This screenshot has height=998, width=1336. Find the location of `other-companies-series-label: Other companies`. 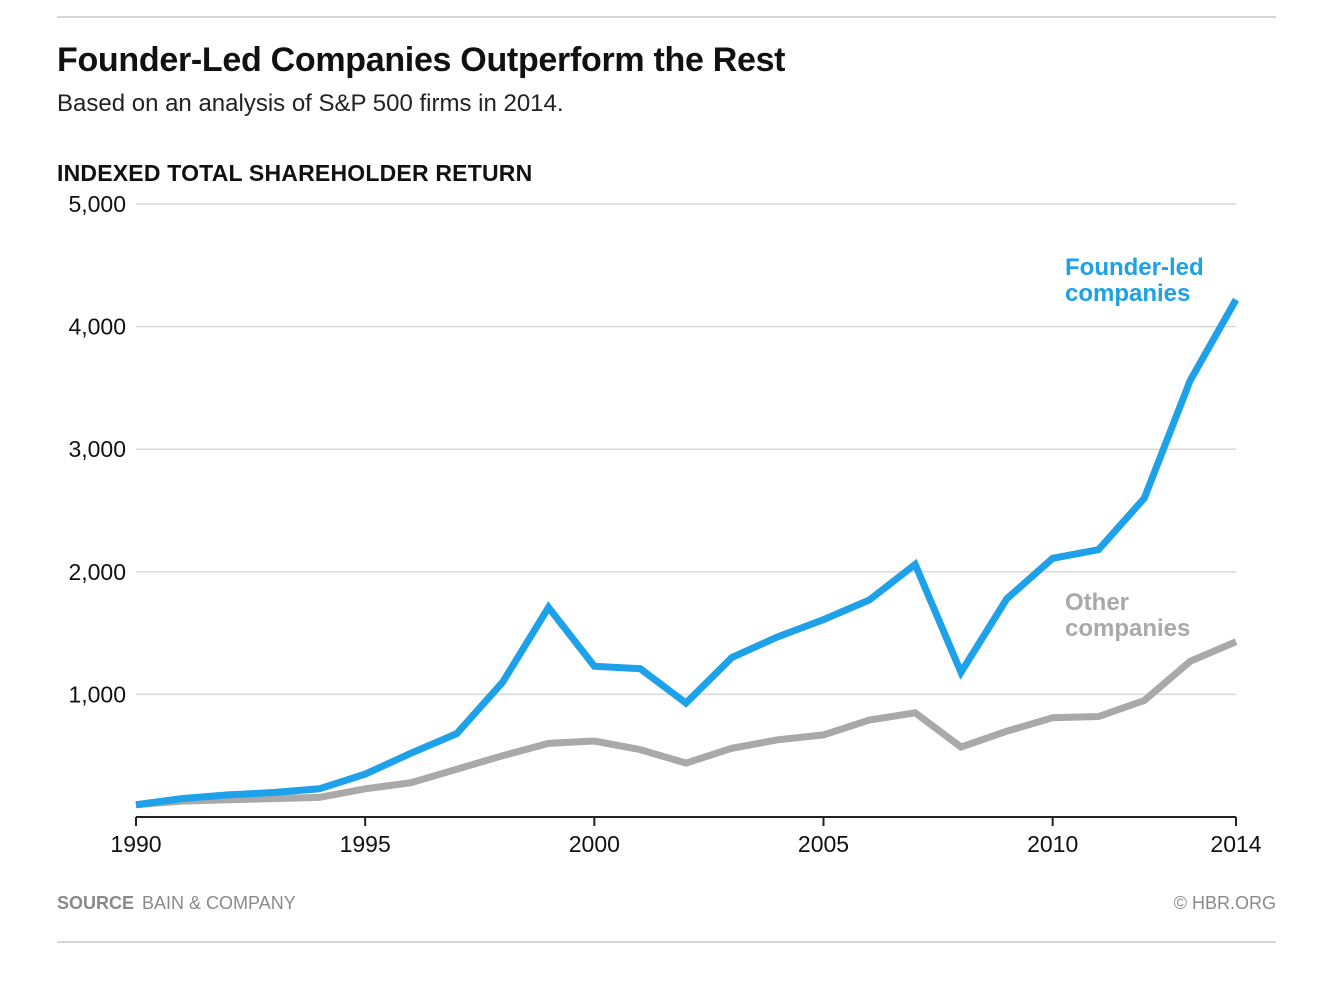

other-companies-series-label: Other companies is located at coordinates (1127, 615).